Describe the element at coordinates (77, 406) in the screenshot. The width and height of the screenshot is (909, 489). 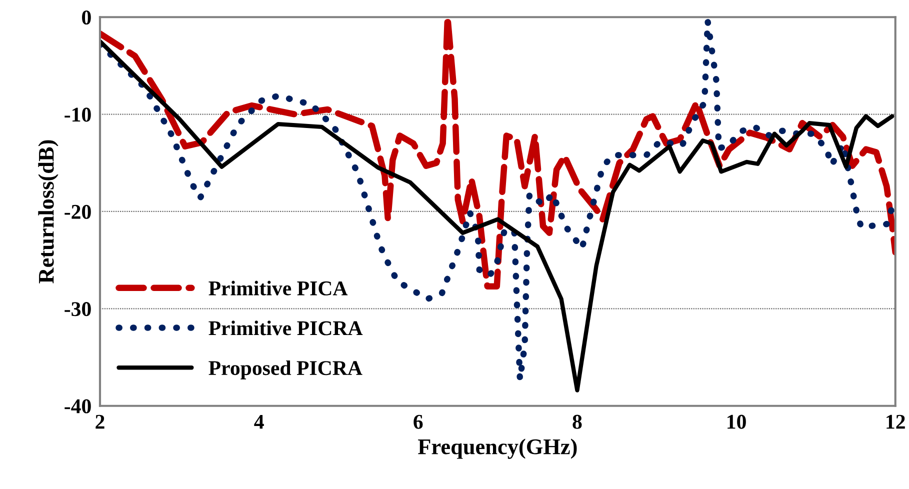
I see `y-tick-label: -40` at that location.